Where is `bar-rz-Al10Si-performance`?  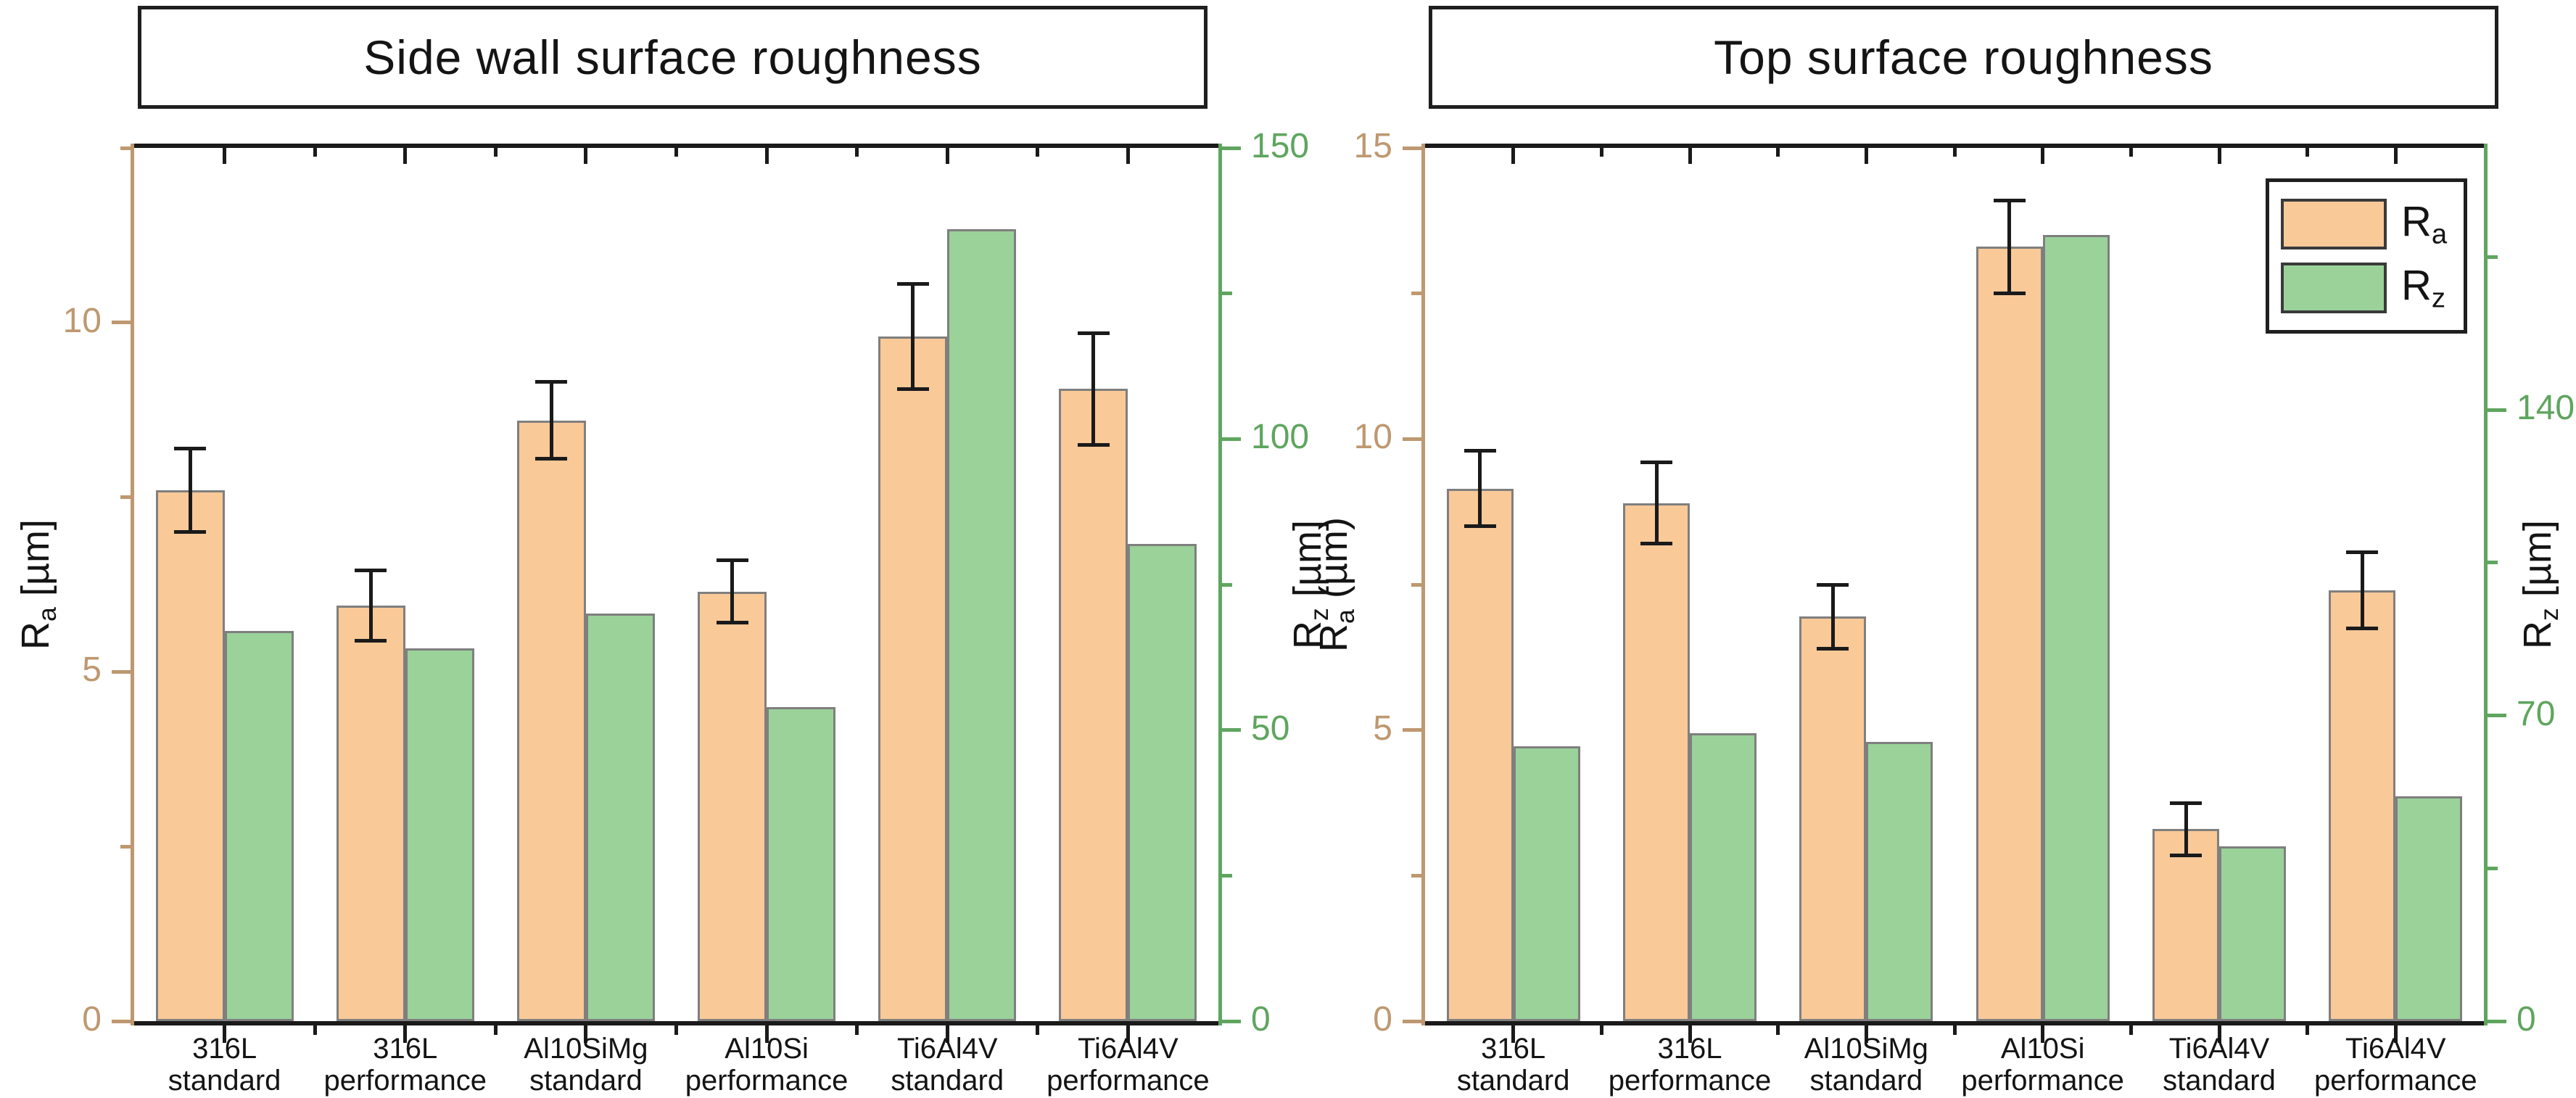
bar-rz-Al10Si-performance is located at coordinates (2076, 628).